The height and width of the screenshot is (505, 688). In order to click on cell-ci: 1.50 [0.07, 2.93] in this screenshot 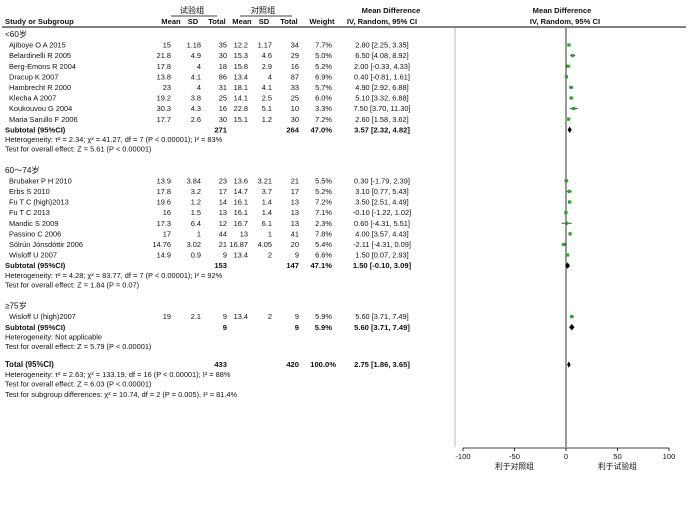, I will do `click(381, 255)`.